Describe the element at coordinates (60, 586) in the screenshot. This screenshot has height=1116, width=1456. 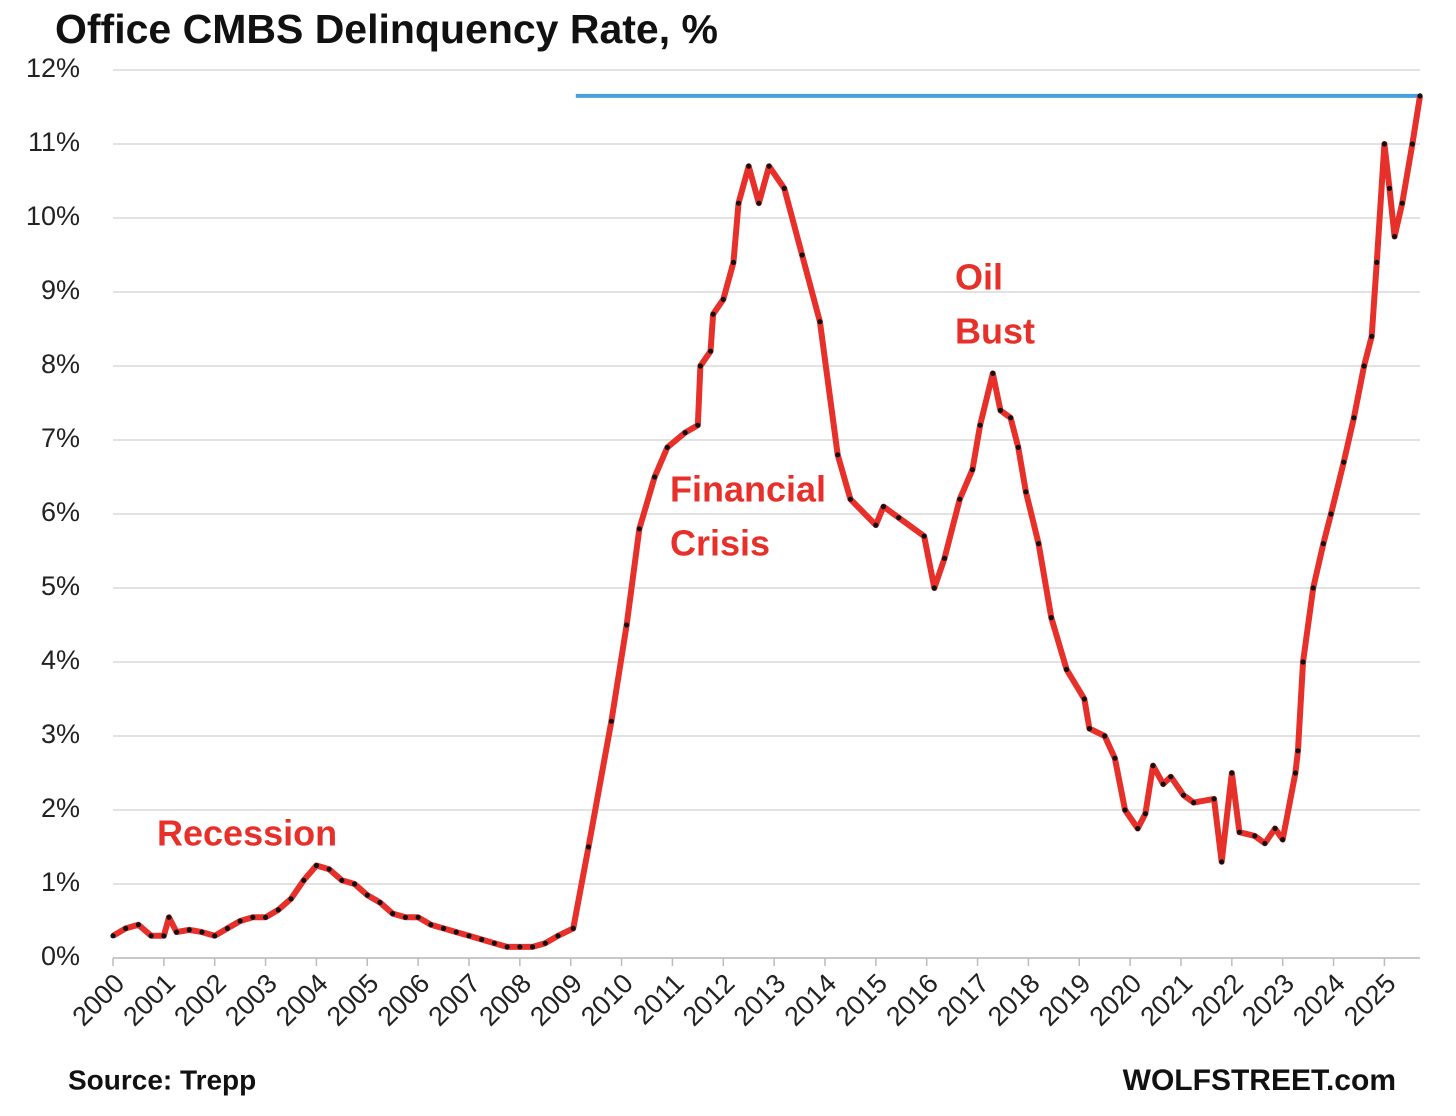
I see `y-tick-label: 5%` at that location.